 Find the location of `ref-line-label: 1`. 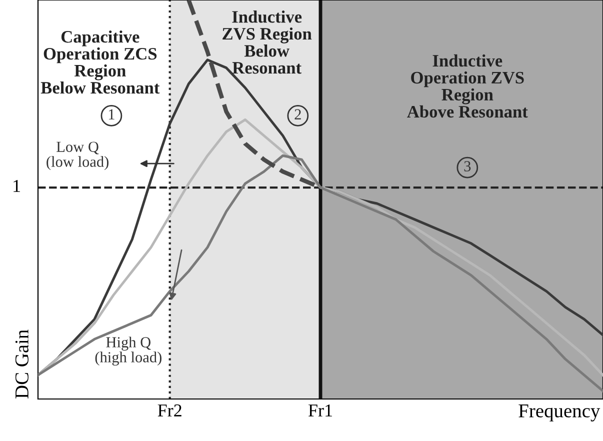

ref-line-label: 1 is located at coordinates (17, 186).